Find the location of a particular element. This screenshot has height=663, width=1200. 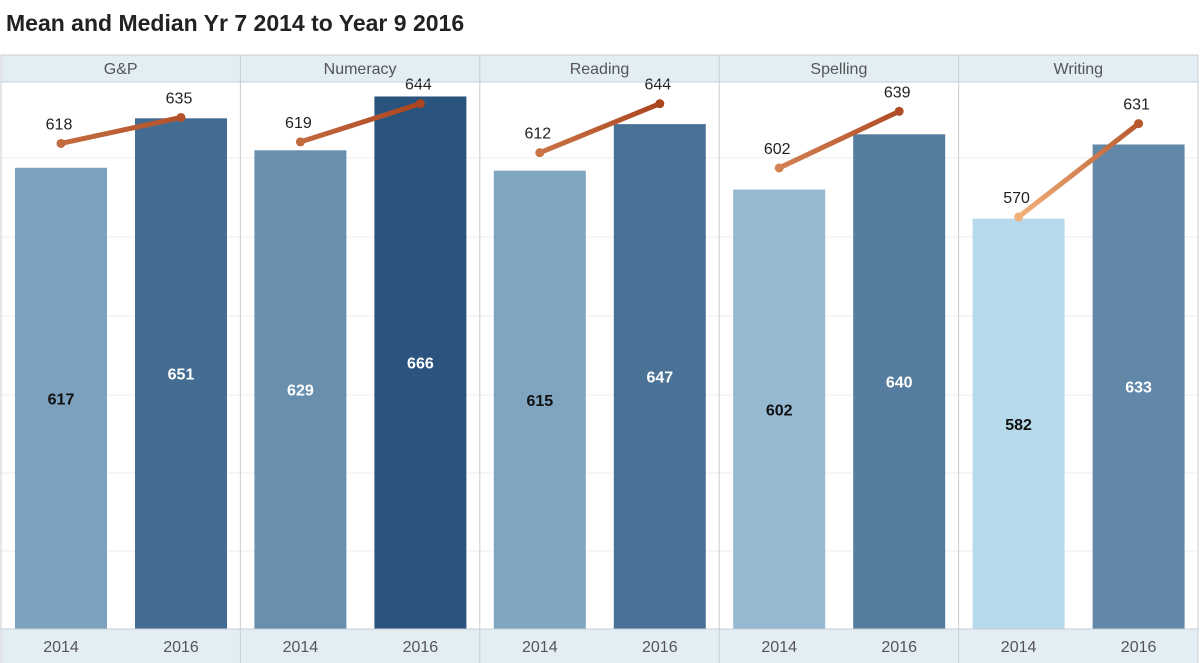

bar-value-label: 651 is located at coordinates (181, 375).